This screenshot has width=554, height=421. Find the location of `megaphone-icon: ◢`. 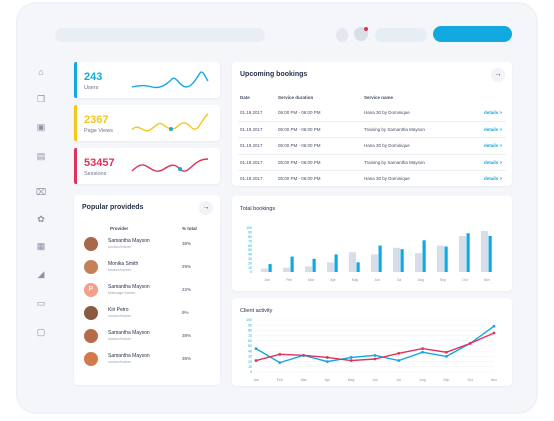

megaphone-icon: ◢ is located at coordinates (41, 273).